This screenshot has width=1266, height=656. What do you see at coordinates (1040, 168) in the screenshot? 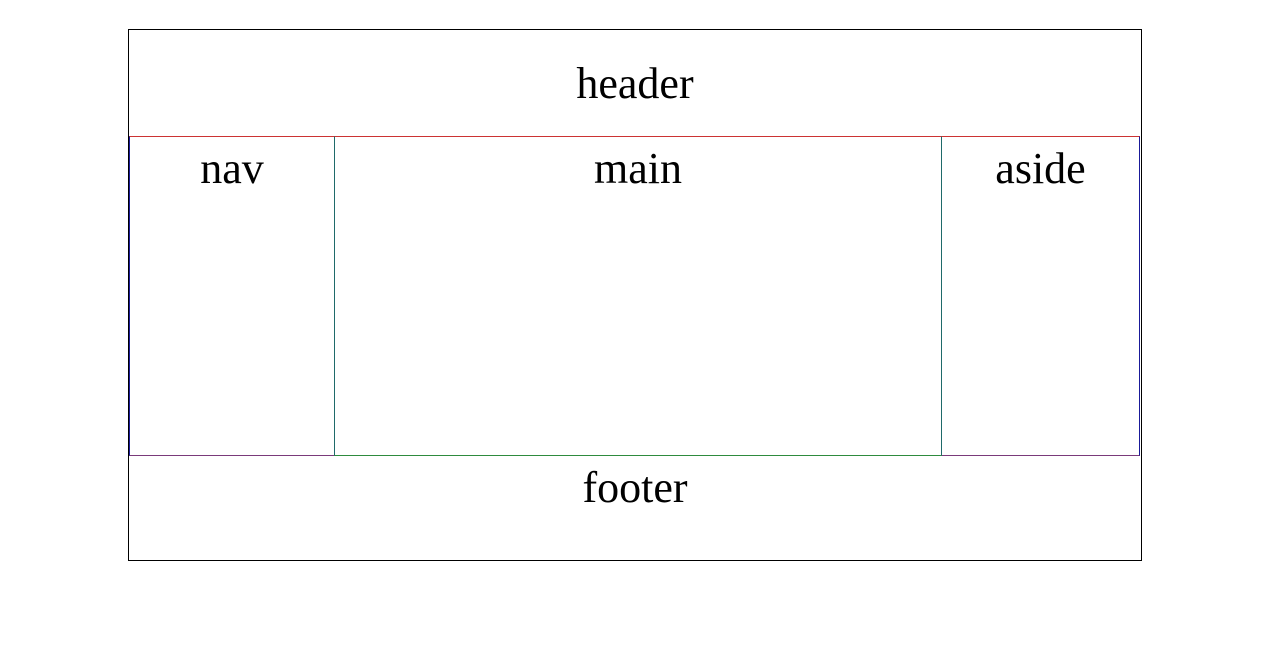
I see `aside-label: aside` at bounding box center [1040, 168].